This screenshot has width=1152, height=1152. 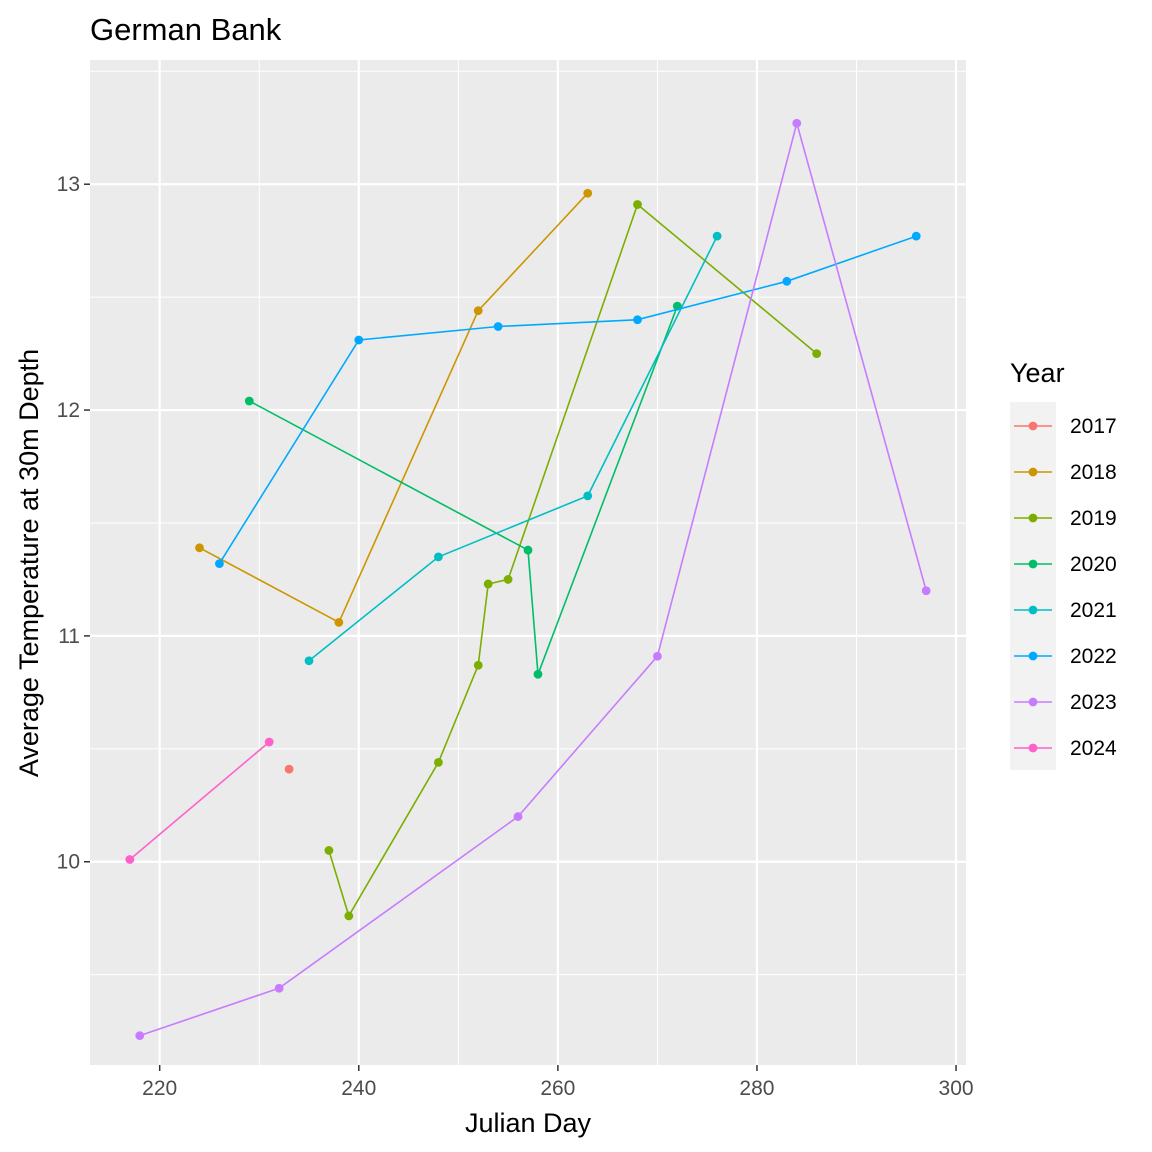 I want to click on legend-item-2019: 2019, so click(x=1065, y=518).